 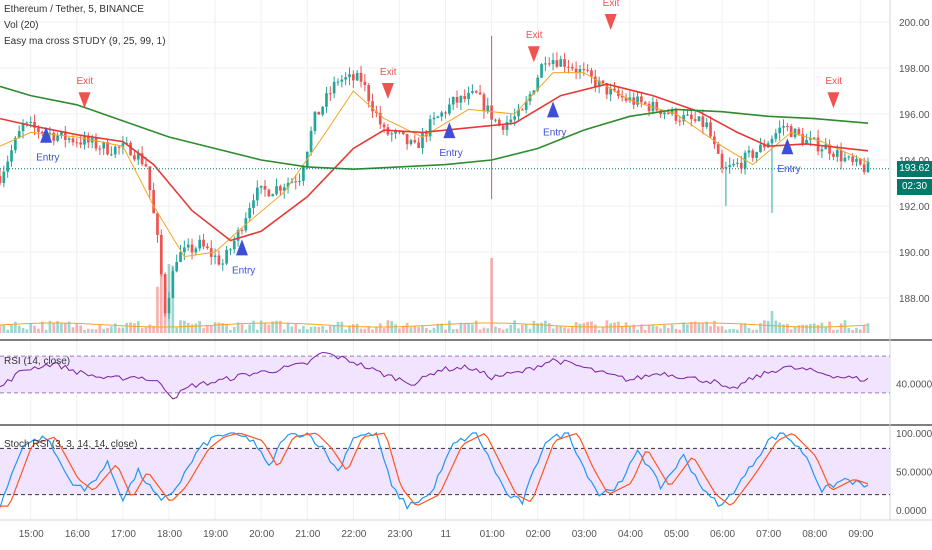 I want to click on stoch-rsi-pane, so click(x=445, y=471).